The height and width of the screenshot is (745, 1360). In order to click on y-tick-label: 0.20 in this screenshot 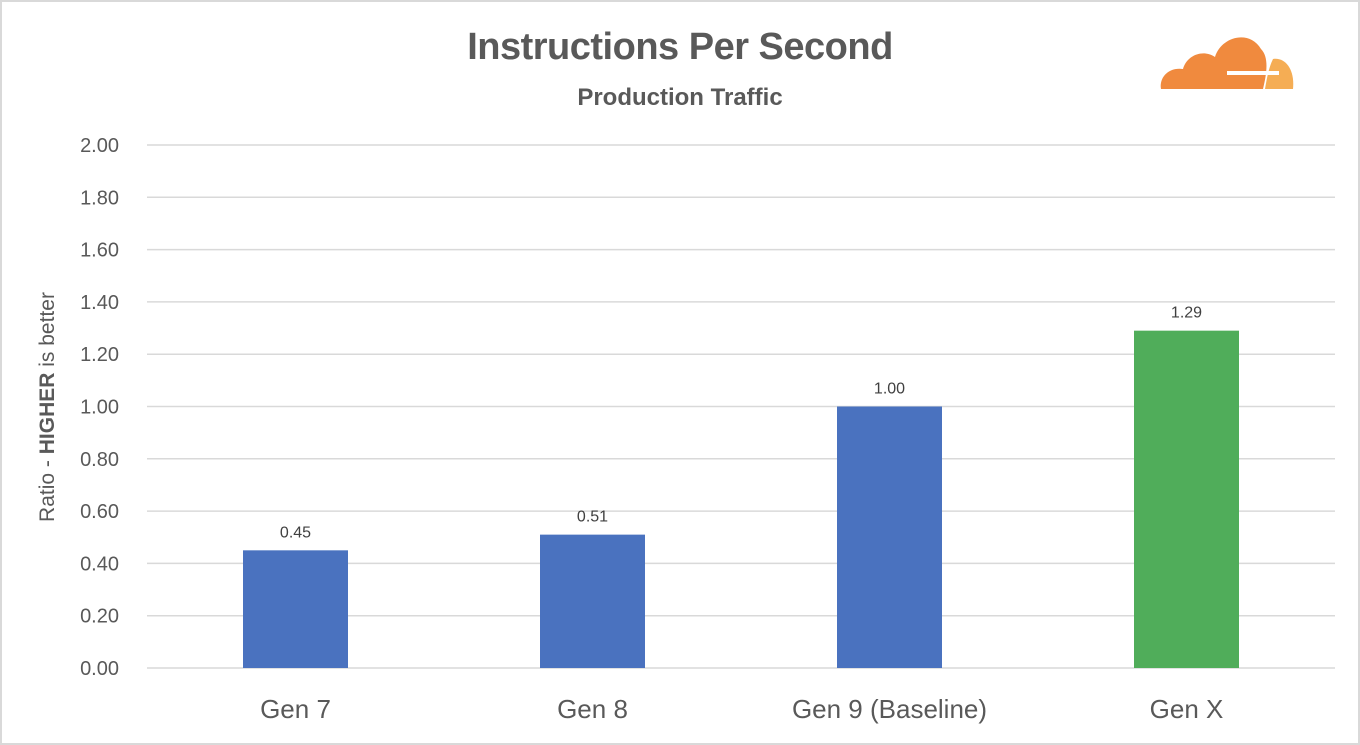, I will do `click(99, 617)`.